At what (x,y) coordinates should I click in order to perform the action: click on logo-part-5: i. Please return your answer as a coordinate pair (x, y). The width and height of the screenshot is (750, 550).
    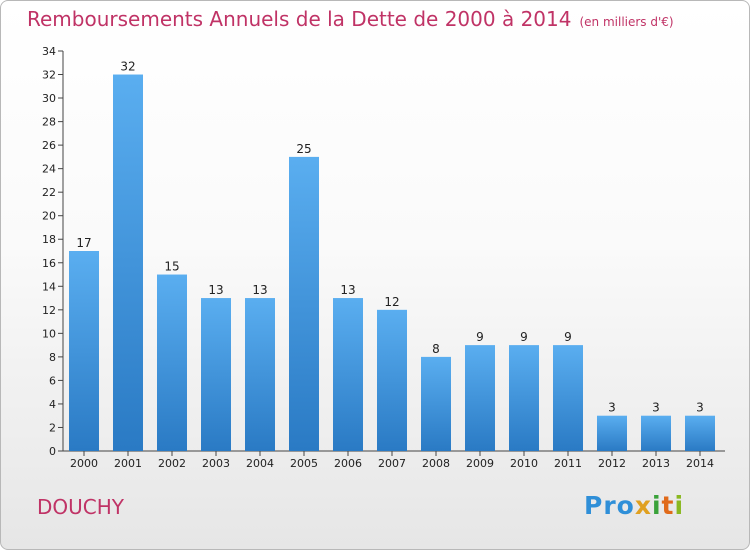
    Looking at the image, I should click on (679, 505).